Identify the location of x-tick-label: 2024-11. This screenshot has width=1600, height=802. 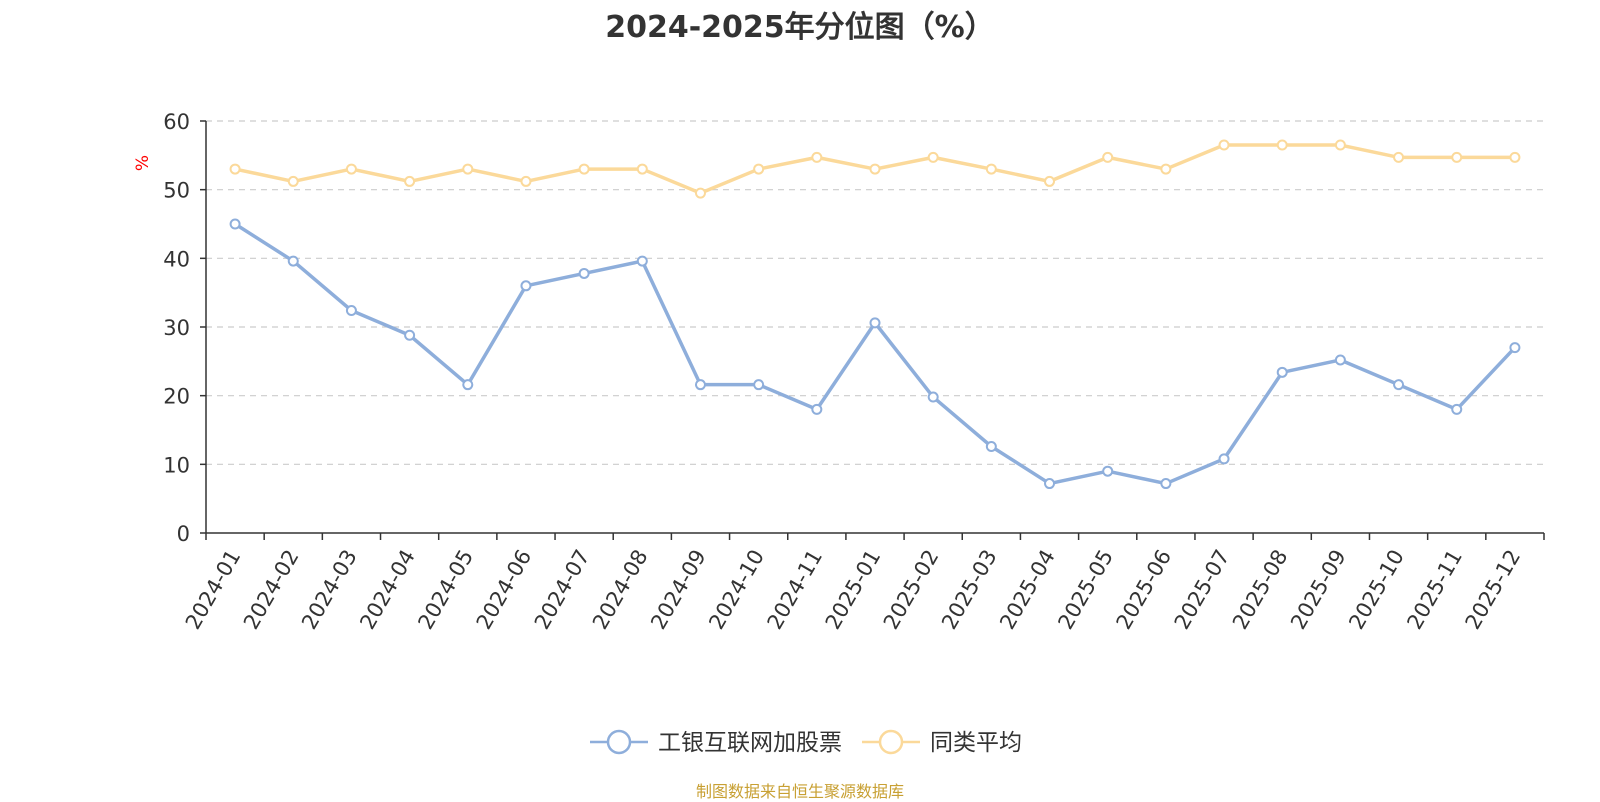
(794, 590).